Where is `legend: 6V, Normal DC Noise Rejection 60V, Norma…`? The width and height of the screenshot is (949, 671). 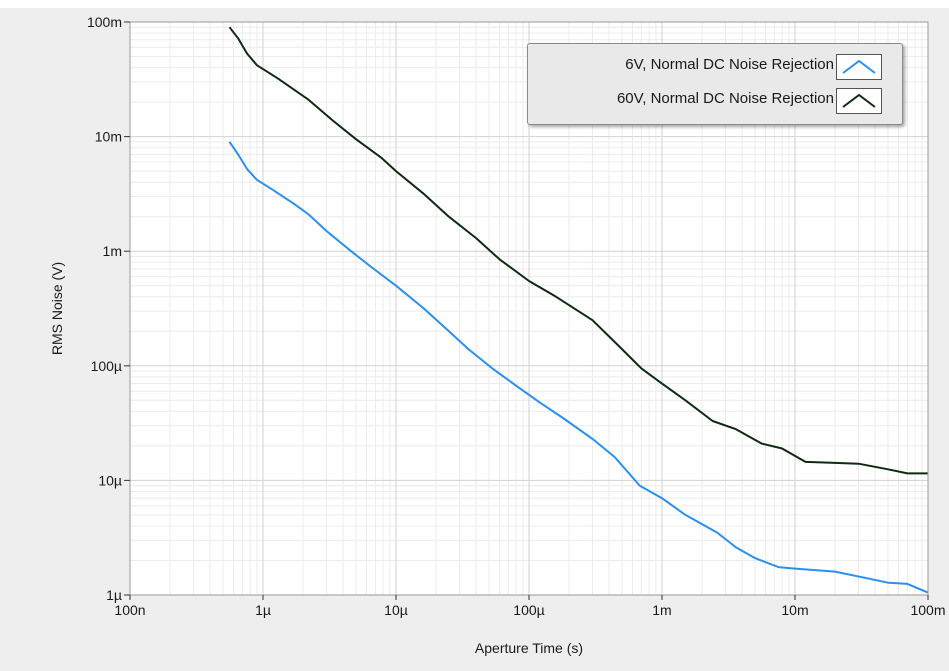
legend: 6V, Normal DC Noise Rejection 60V, Norma… is located at coordinates (715, 84).